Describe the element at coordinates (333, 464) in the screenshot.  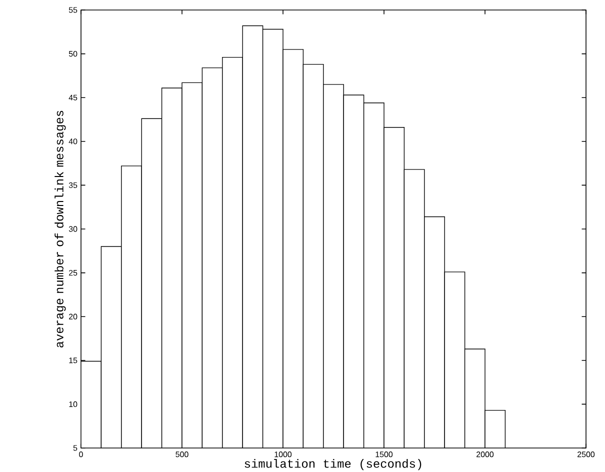
I see `x-axis-title: simulation time (seconds)` at that location.